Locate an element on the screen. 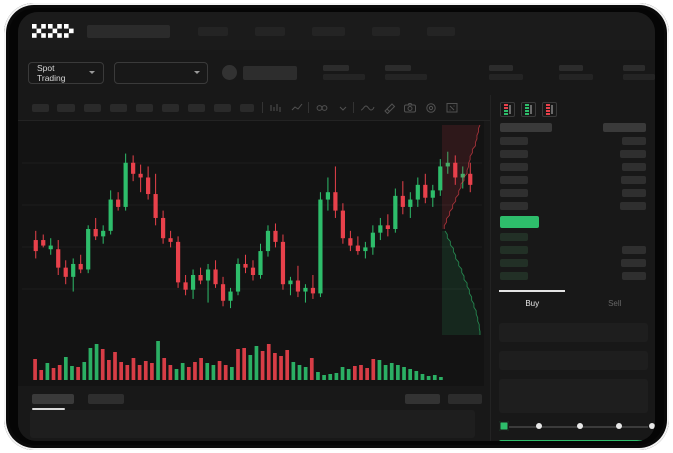 The width and height of the screenshot is (673, 453). tab-sell: Sell is located at coordinates (615, 303).